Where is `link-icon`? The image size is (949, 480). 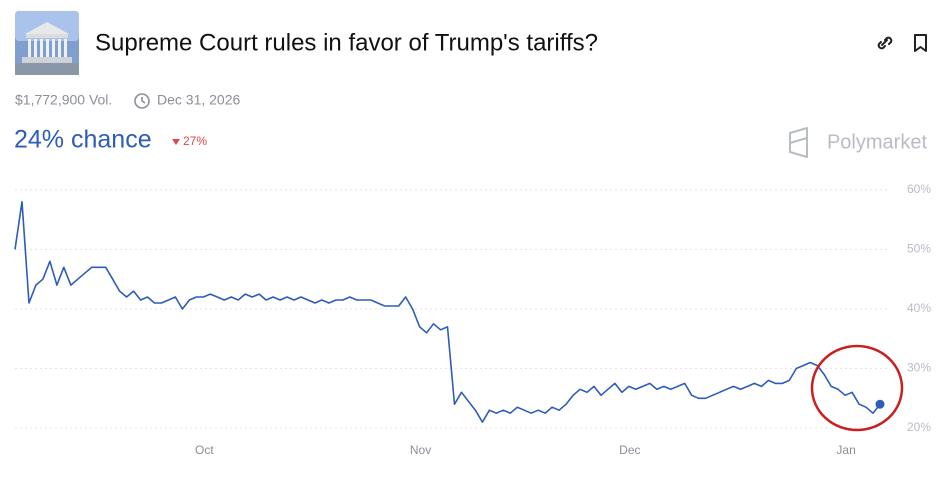
link-icon is located at coordinates (885, 43).